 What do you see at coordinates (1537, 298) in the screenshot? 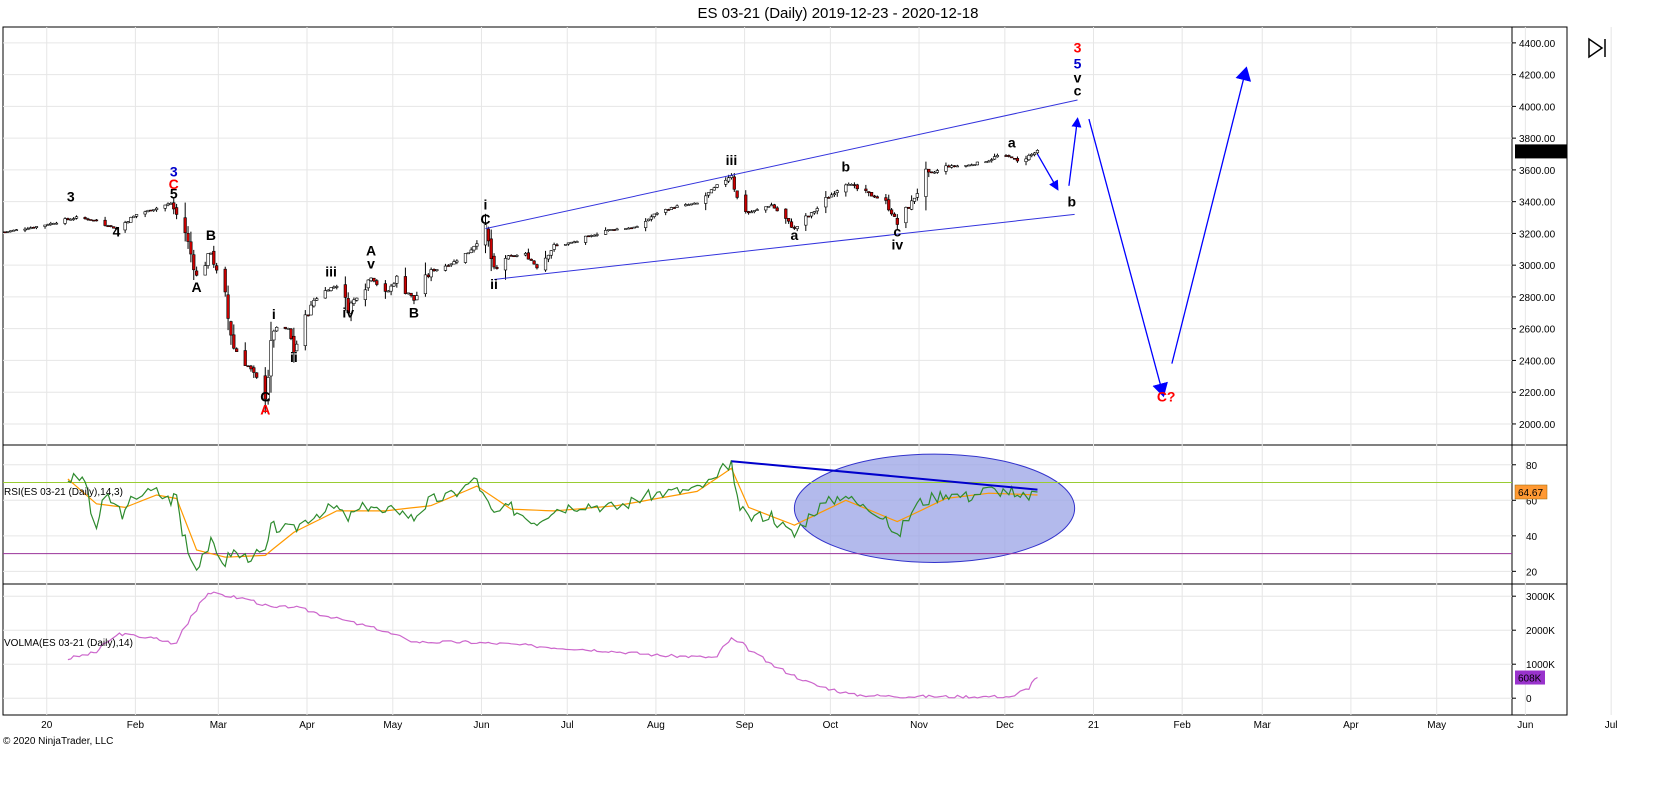
I see `y-tick-label: 2800.00` at bounding box center [1537, 298].